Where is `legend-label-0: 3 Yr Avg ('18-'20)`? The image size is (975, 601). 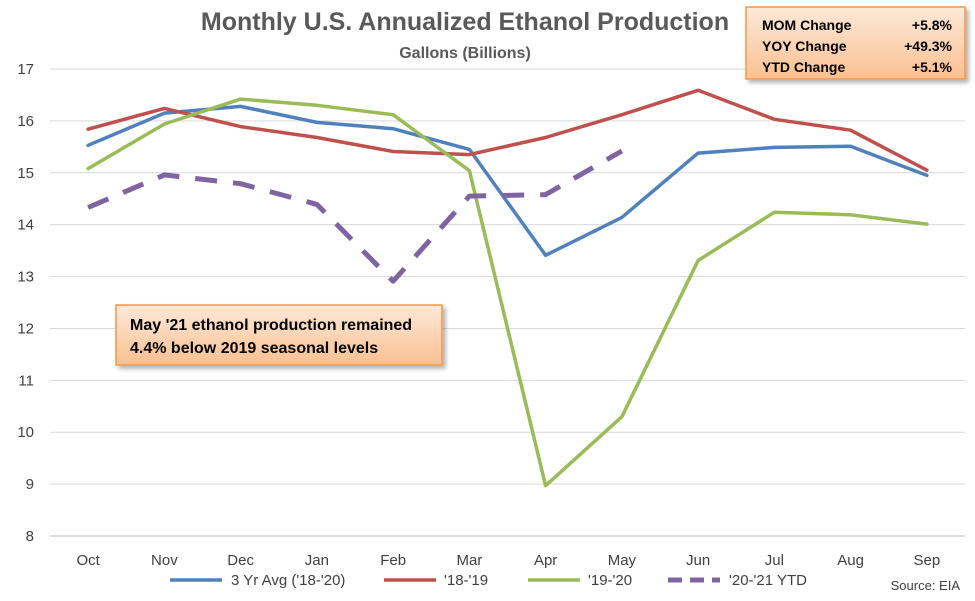 legend-label-0: 3 Yr Avg ('18-'20) is located at coordinates (288, 580).